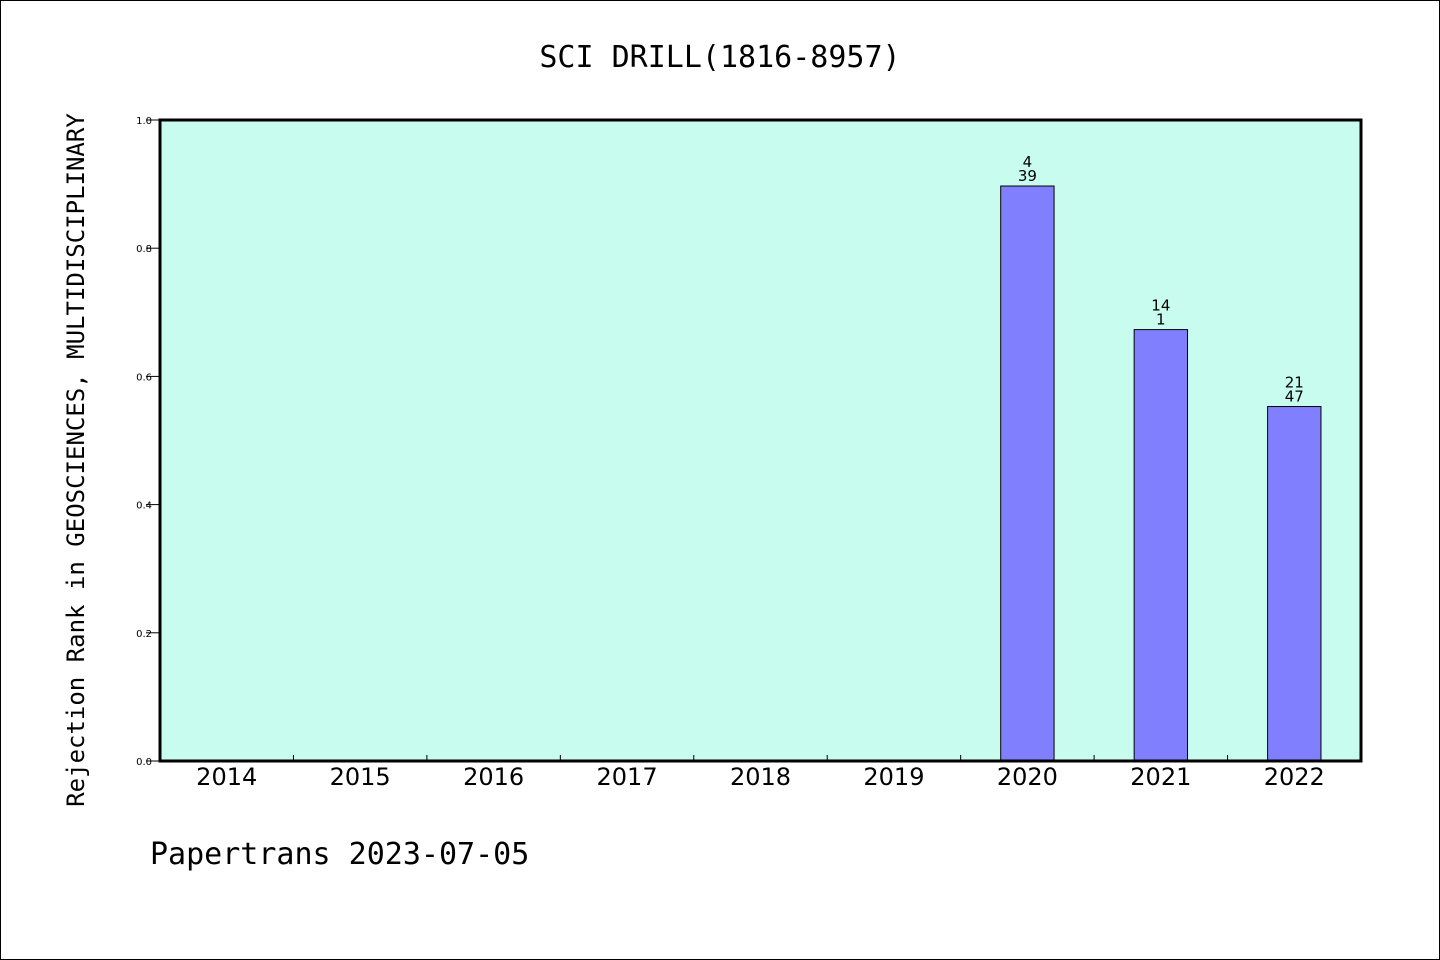 Image resolution: width=1440 pixels, height=960 pixels. What do you see at coordinates (144, 121) in the screenshot?
I see `y-tick-label: 1.0` at bounding box center [144, 121].